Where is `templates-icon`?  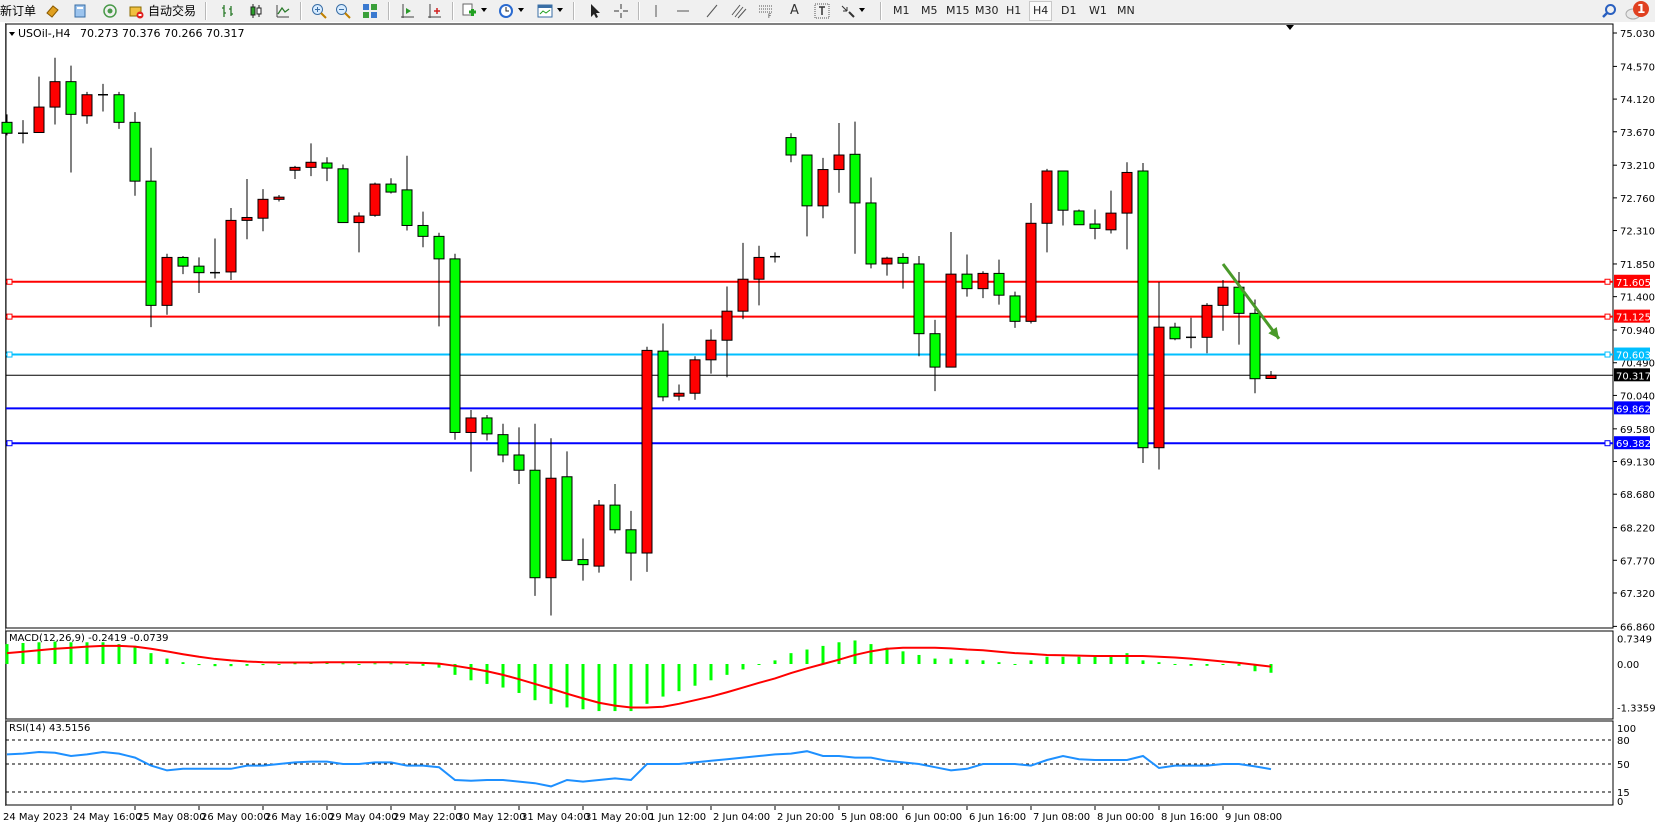 templates-icon is located at coordinates (545, 11).